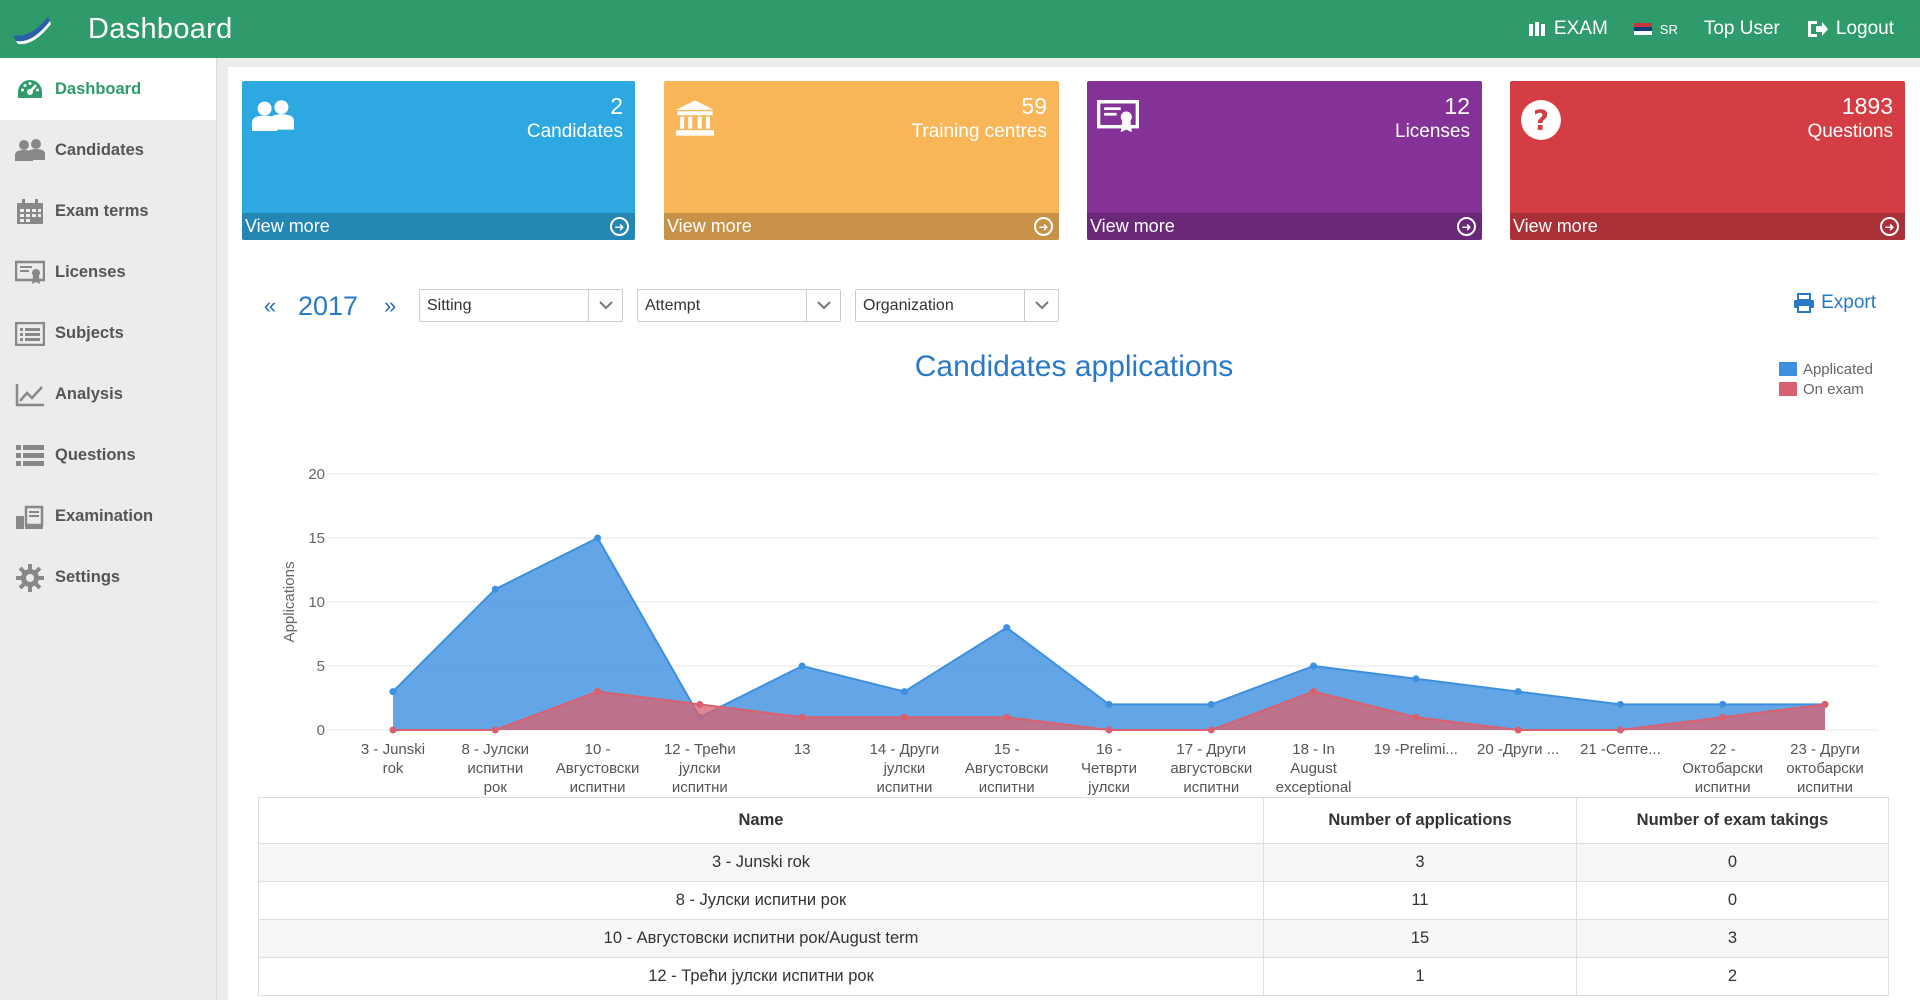 The width and height of the screenshot is (1920, 1000). Describe the element at coordinates (30, 89) in the screenshot. I see `dashboard-icon` at that location.